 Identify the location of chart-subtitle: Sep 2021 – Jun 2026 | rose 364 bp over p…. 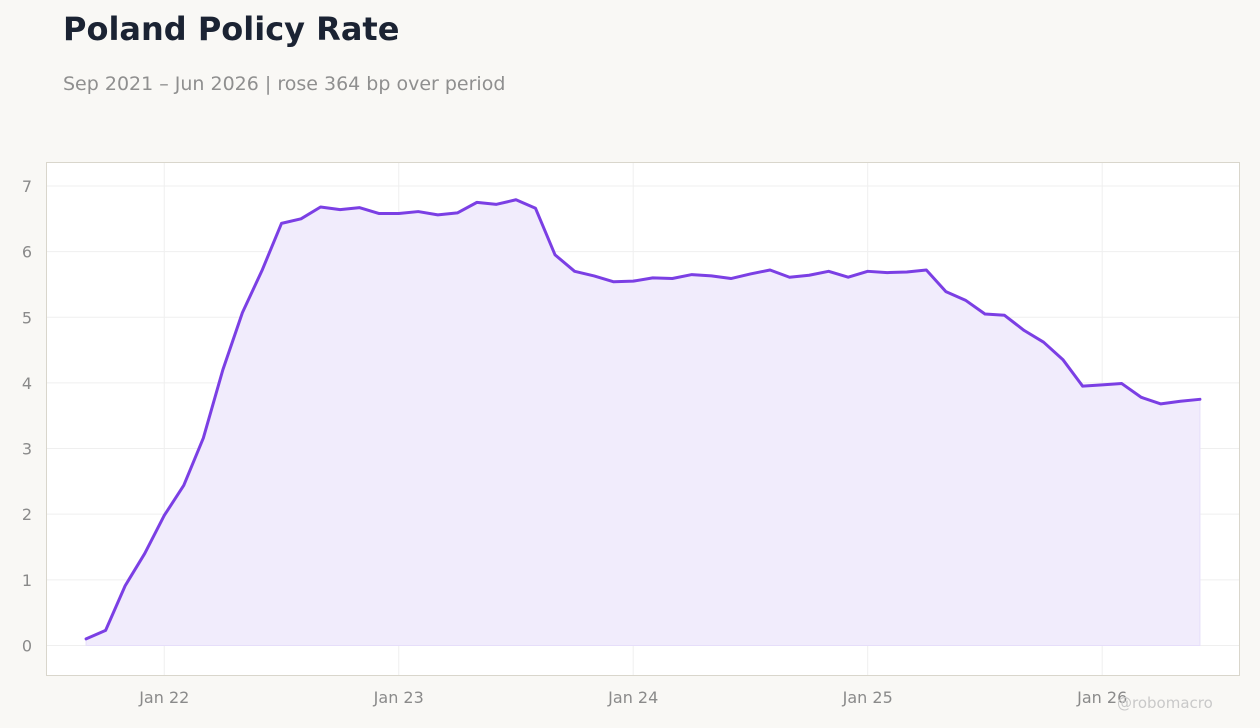
(284, 84).